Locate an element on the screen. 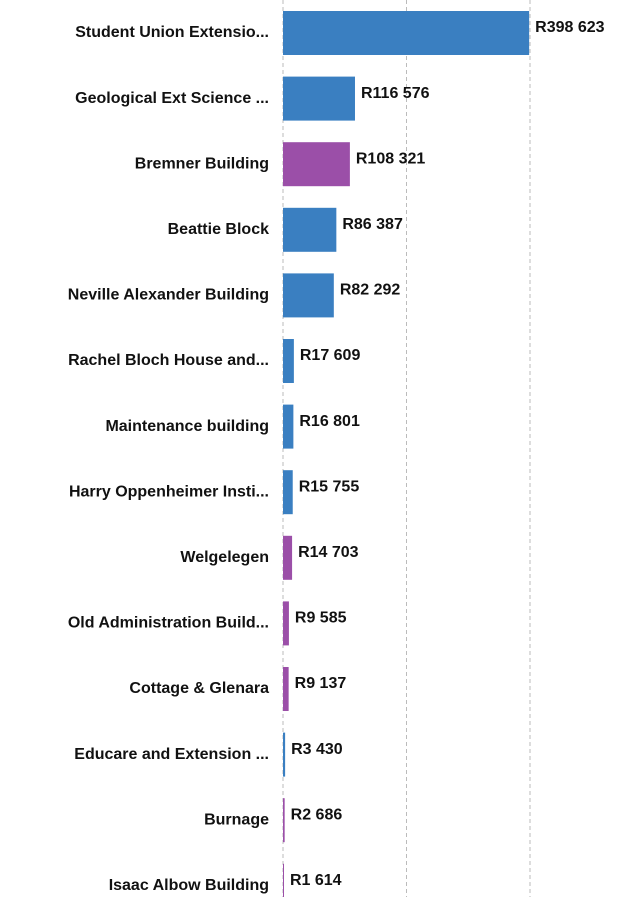  value-label: R9 585 is located at coordinates (321, 618).